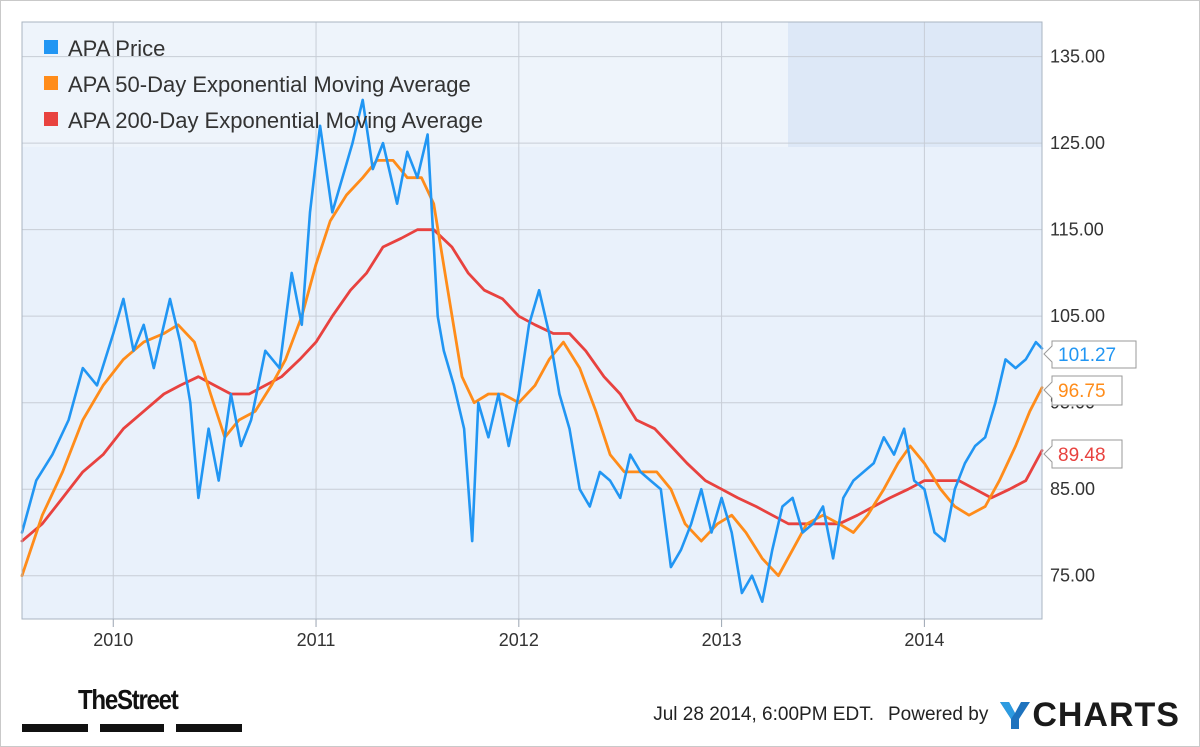  Describe the element at coordinates (1077, 316) in the screenshot. I see `y-tick-label: 105.00` at that location.